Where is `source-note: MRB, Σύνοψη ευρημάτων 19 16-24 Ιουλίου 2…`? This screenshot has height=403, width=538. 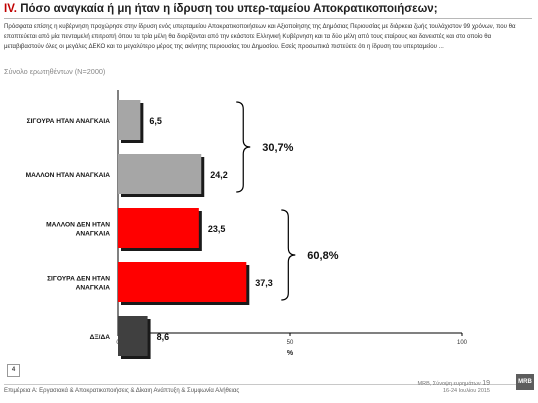 source-note: MRB, Σύνοψη ευρημάτων 19 16-24 Ιουλίου 2… is located at coordinates (454, 387).